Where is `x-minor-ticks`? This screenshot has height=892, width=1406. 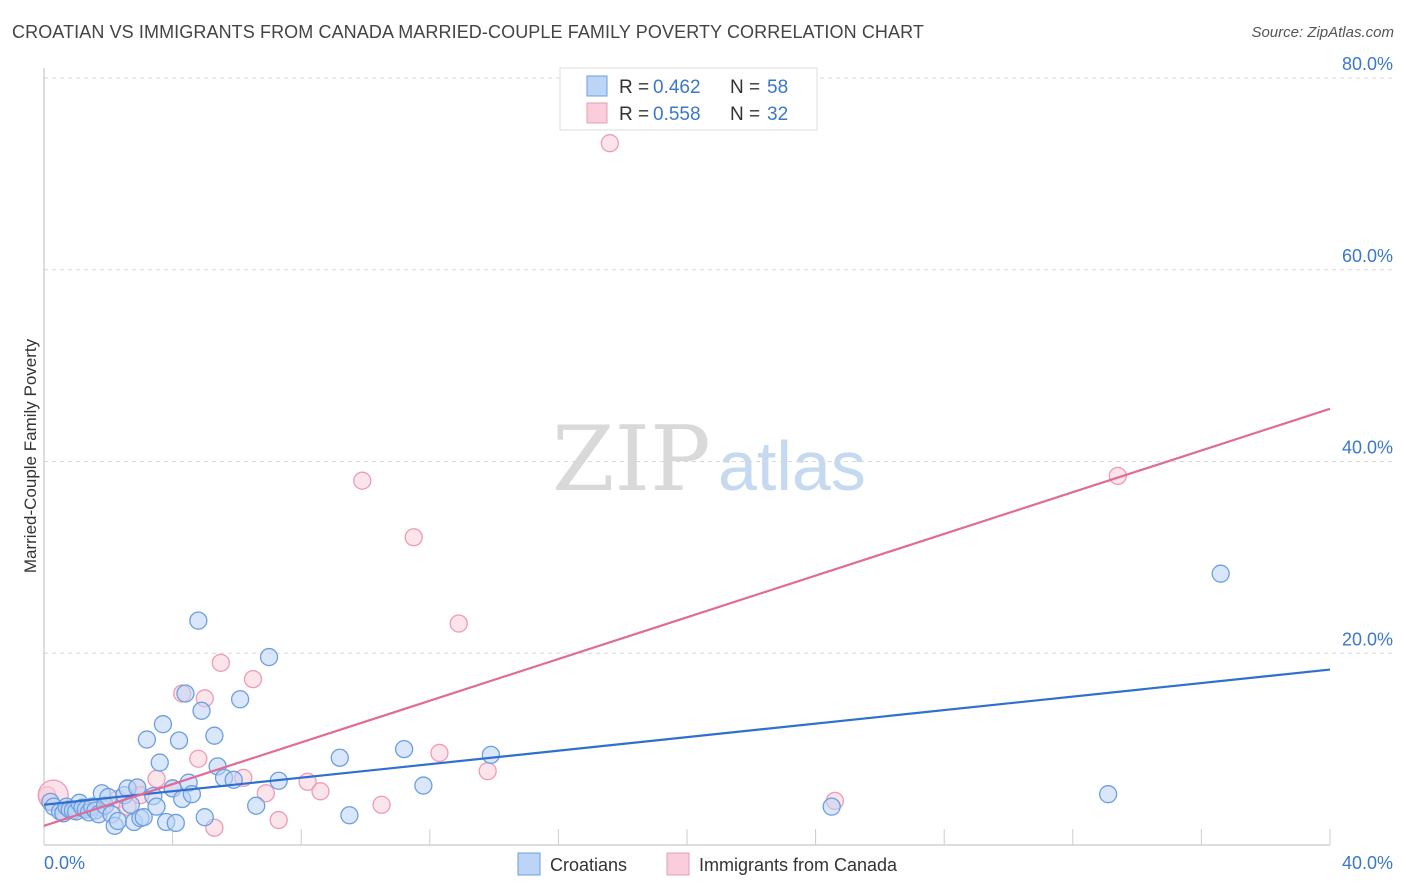 x-minor-ticks is located at coordinates (687, 837).